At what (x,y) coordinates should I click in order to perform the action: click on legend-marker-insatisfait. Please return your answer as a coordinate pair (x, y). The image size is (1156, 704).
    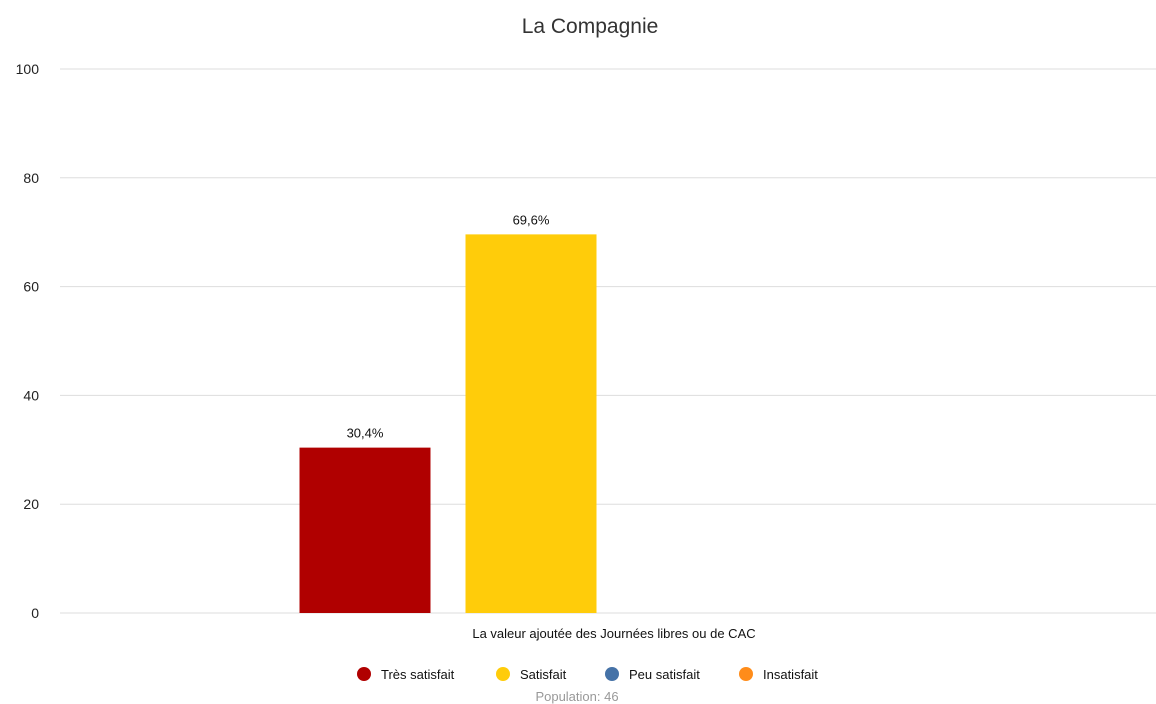
    Looking at the image, I should click on (746, 674).